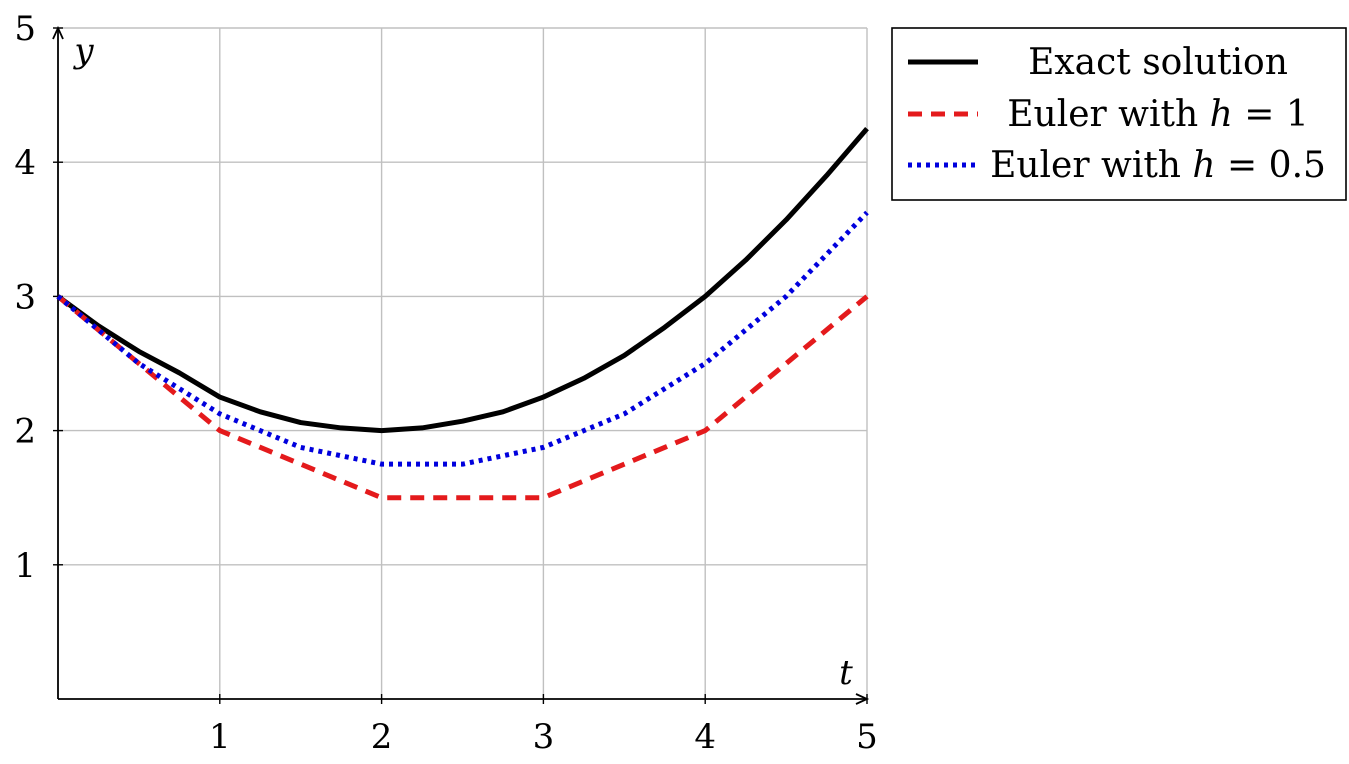 The width and height of the screenshot is (1349, 764). What do you see at coordinates (846, 673) in the screenshot?
I see `x-axis-label: t` at bounding box center [846, 673].